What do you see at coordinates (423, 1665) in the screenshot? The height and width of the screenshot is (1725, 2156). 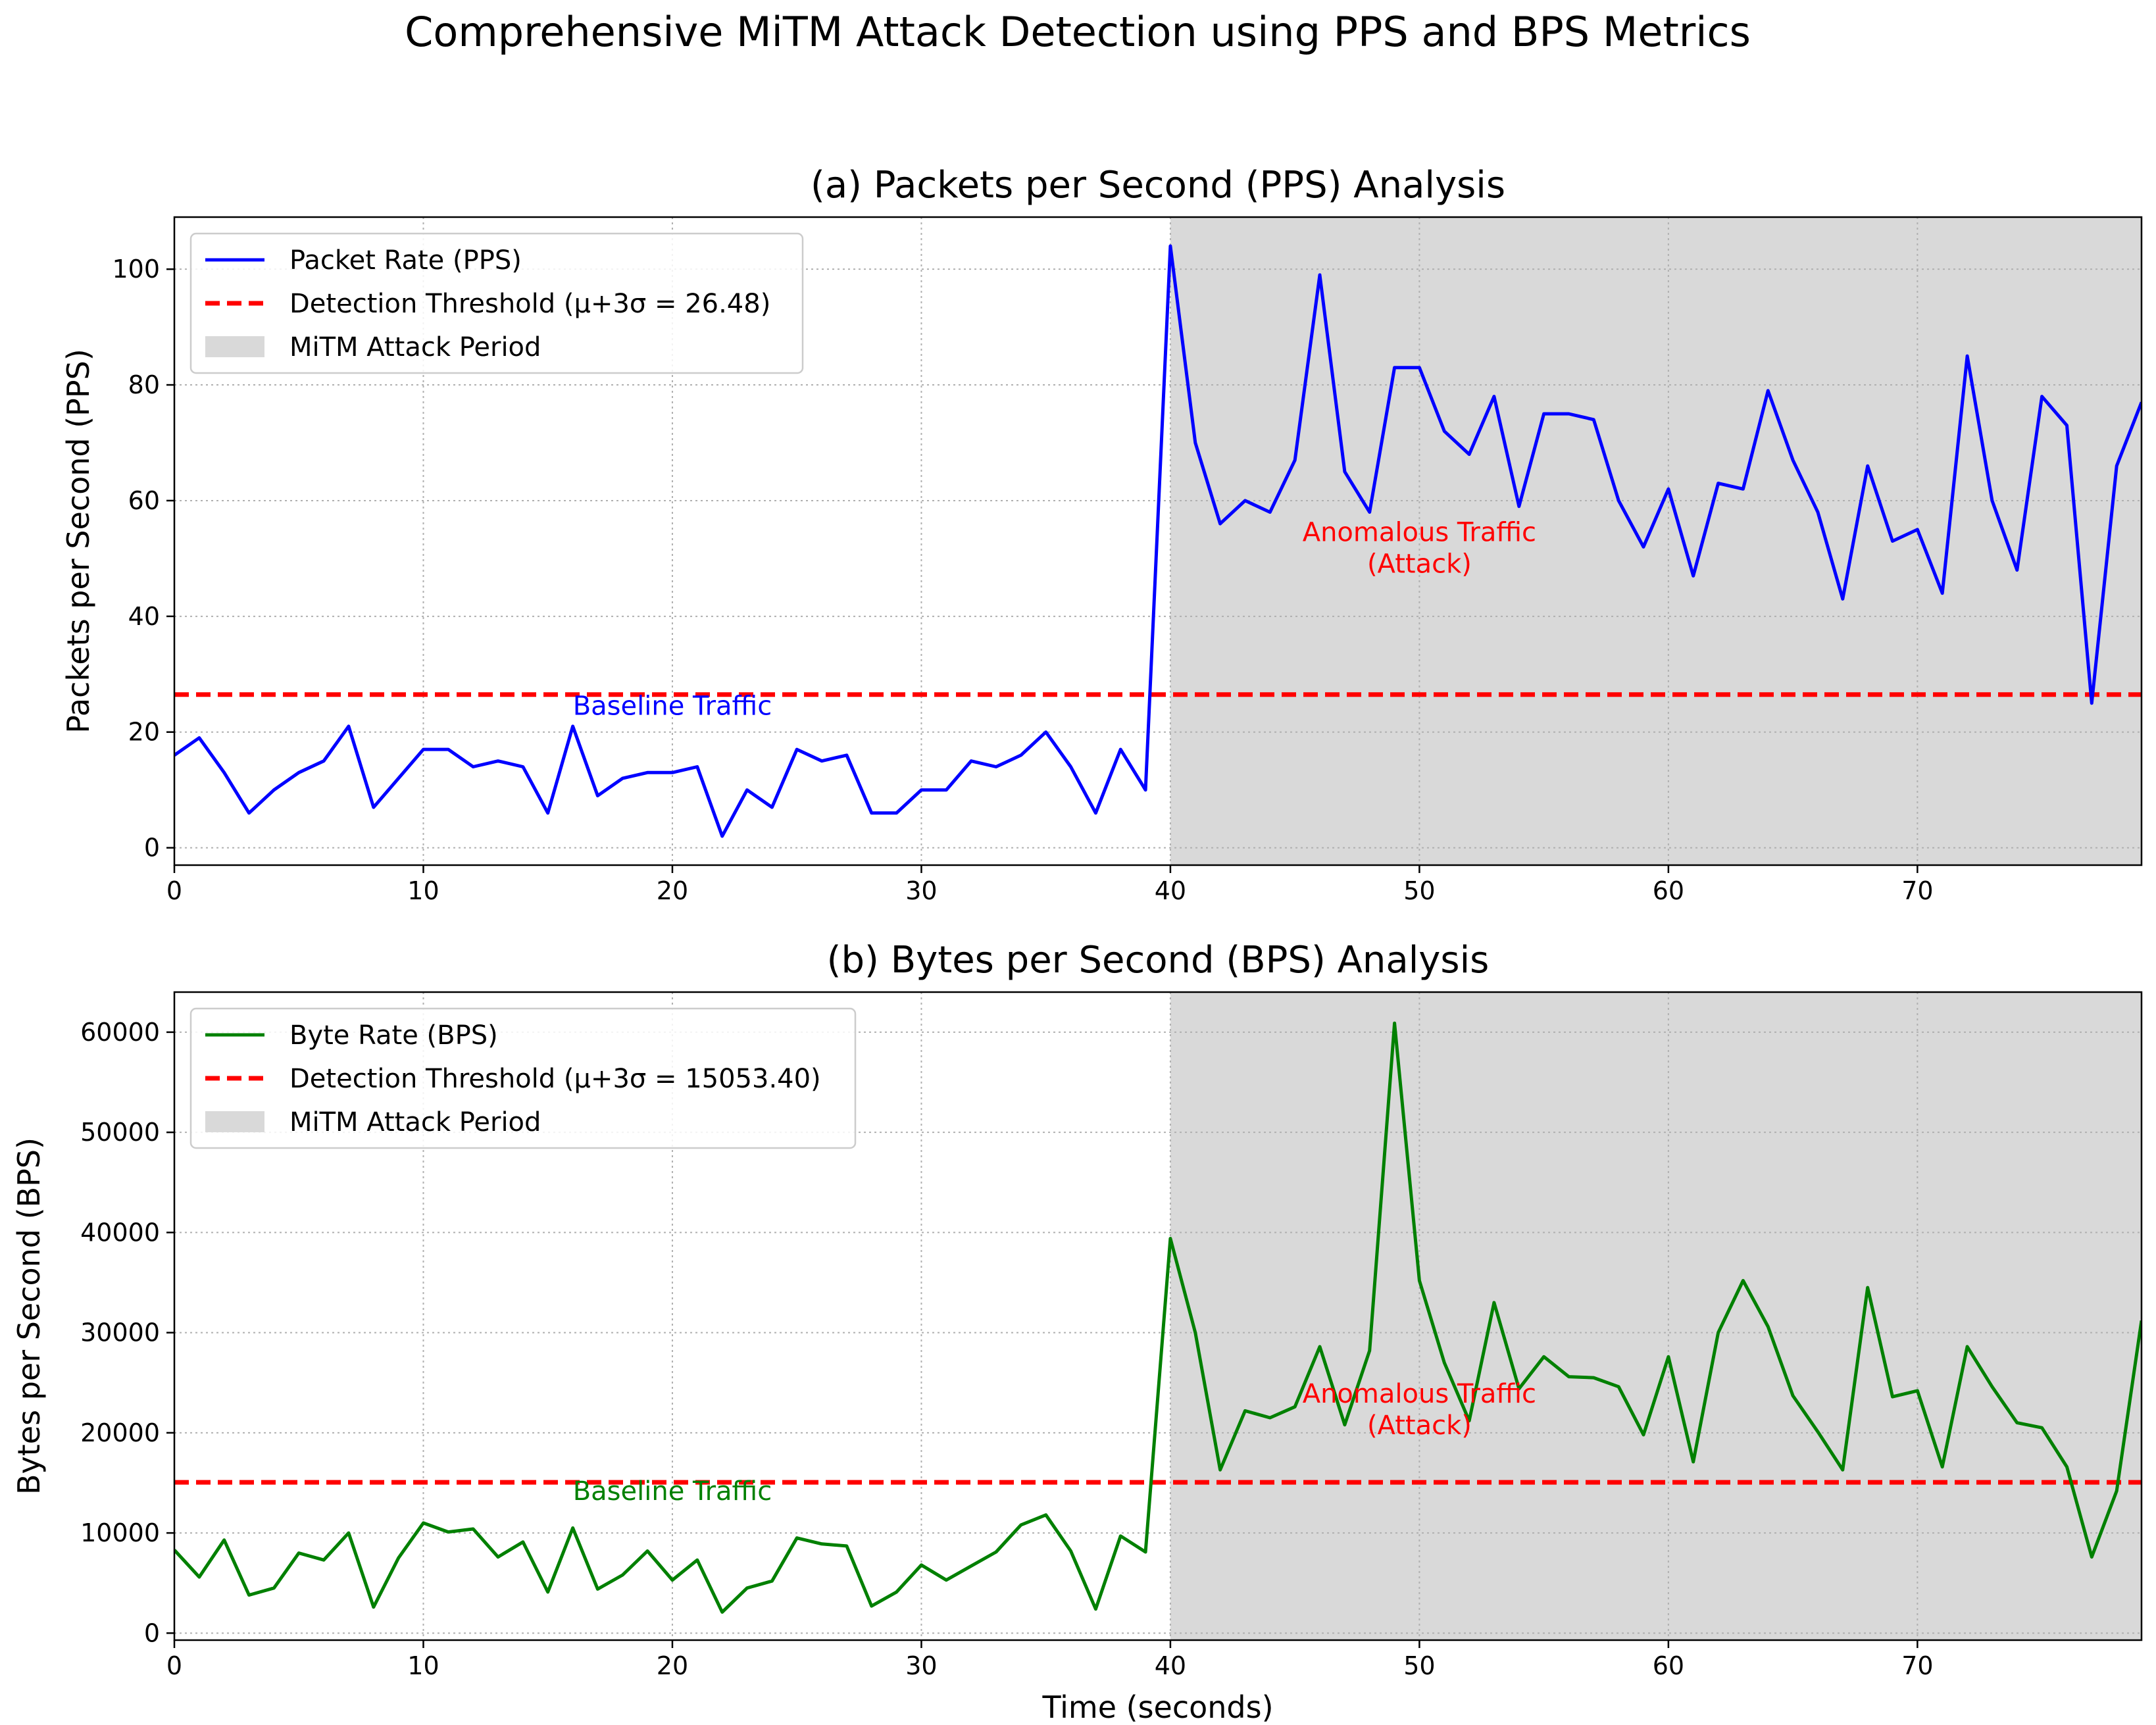 I see `bps-x-tick-label: 10` at bounding box center [423, 1665].